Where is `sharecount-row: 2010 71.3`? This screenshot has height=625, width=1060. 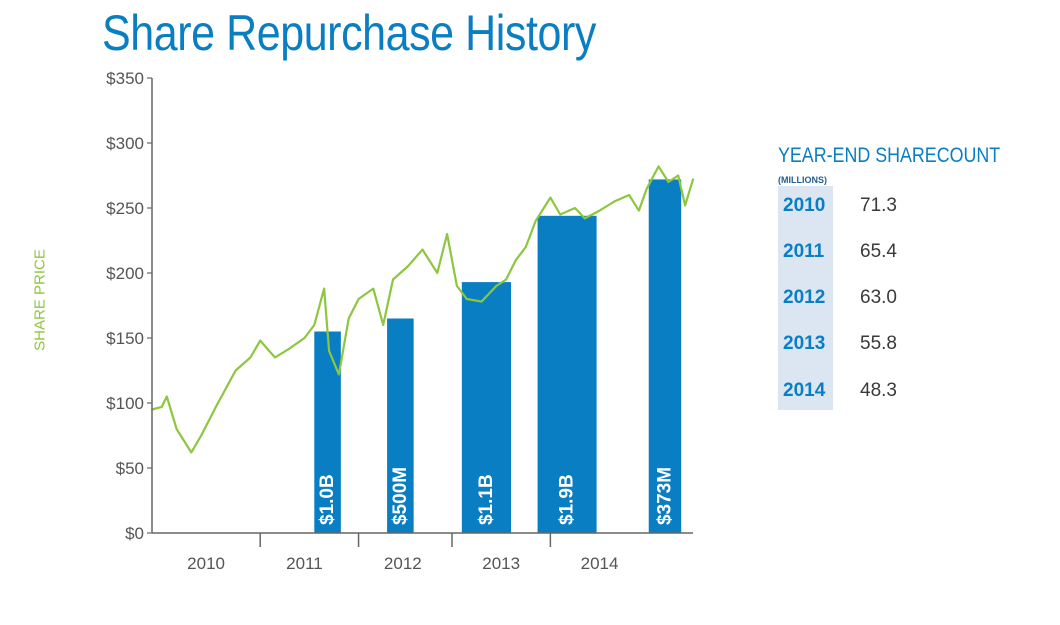 sharecount-row: 2010 71.3 is located at coordinates (878, 207).